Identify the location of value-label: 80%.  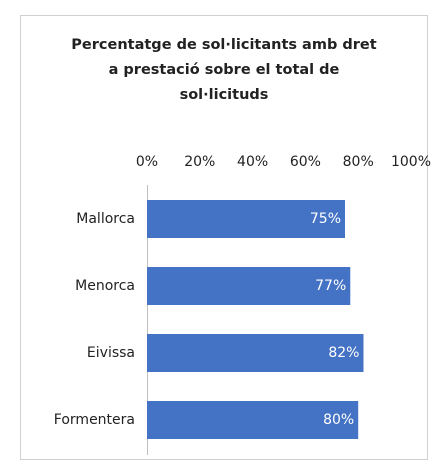
(338, 420).